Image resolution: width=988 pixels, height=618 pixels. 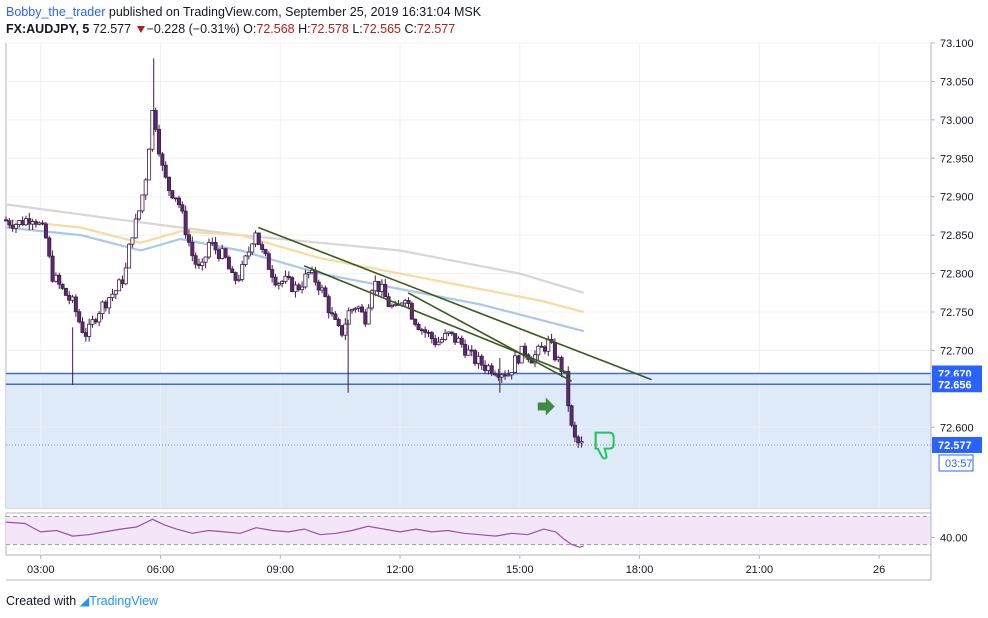 What do you see at coordinates (124, 601) in the screenshot?
I see `tradingview-brand: TradingView` at bounding box center [124, 601].